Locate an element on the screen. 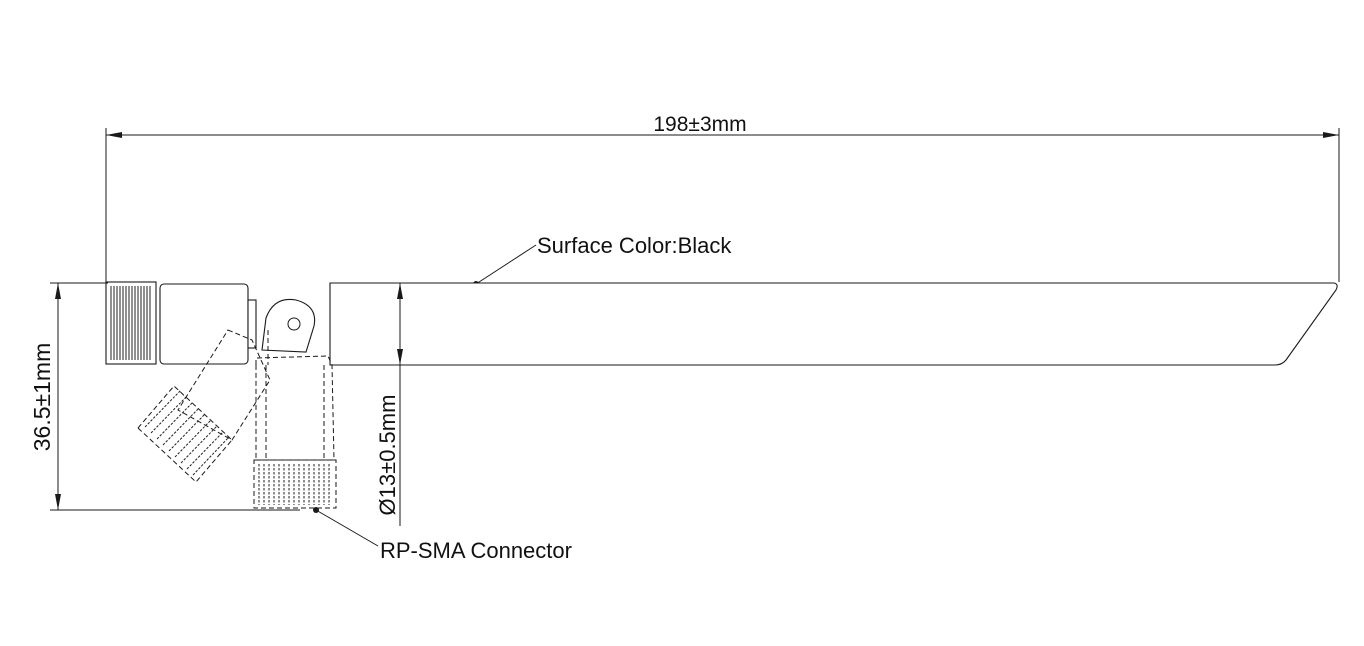  bent-nut is located at coordinates (295, 484).